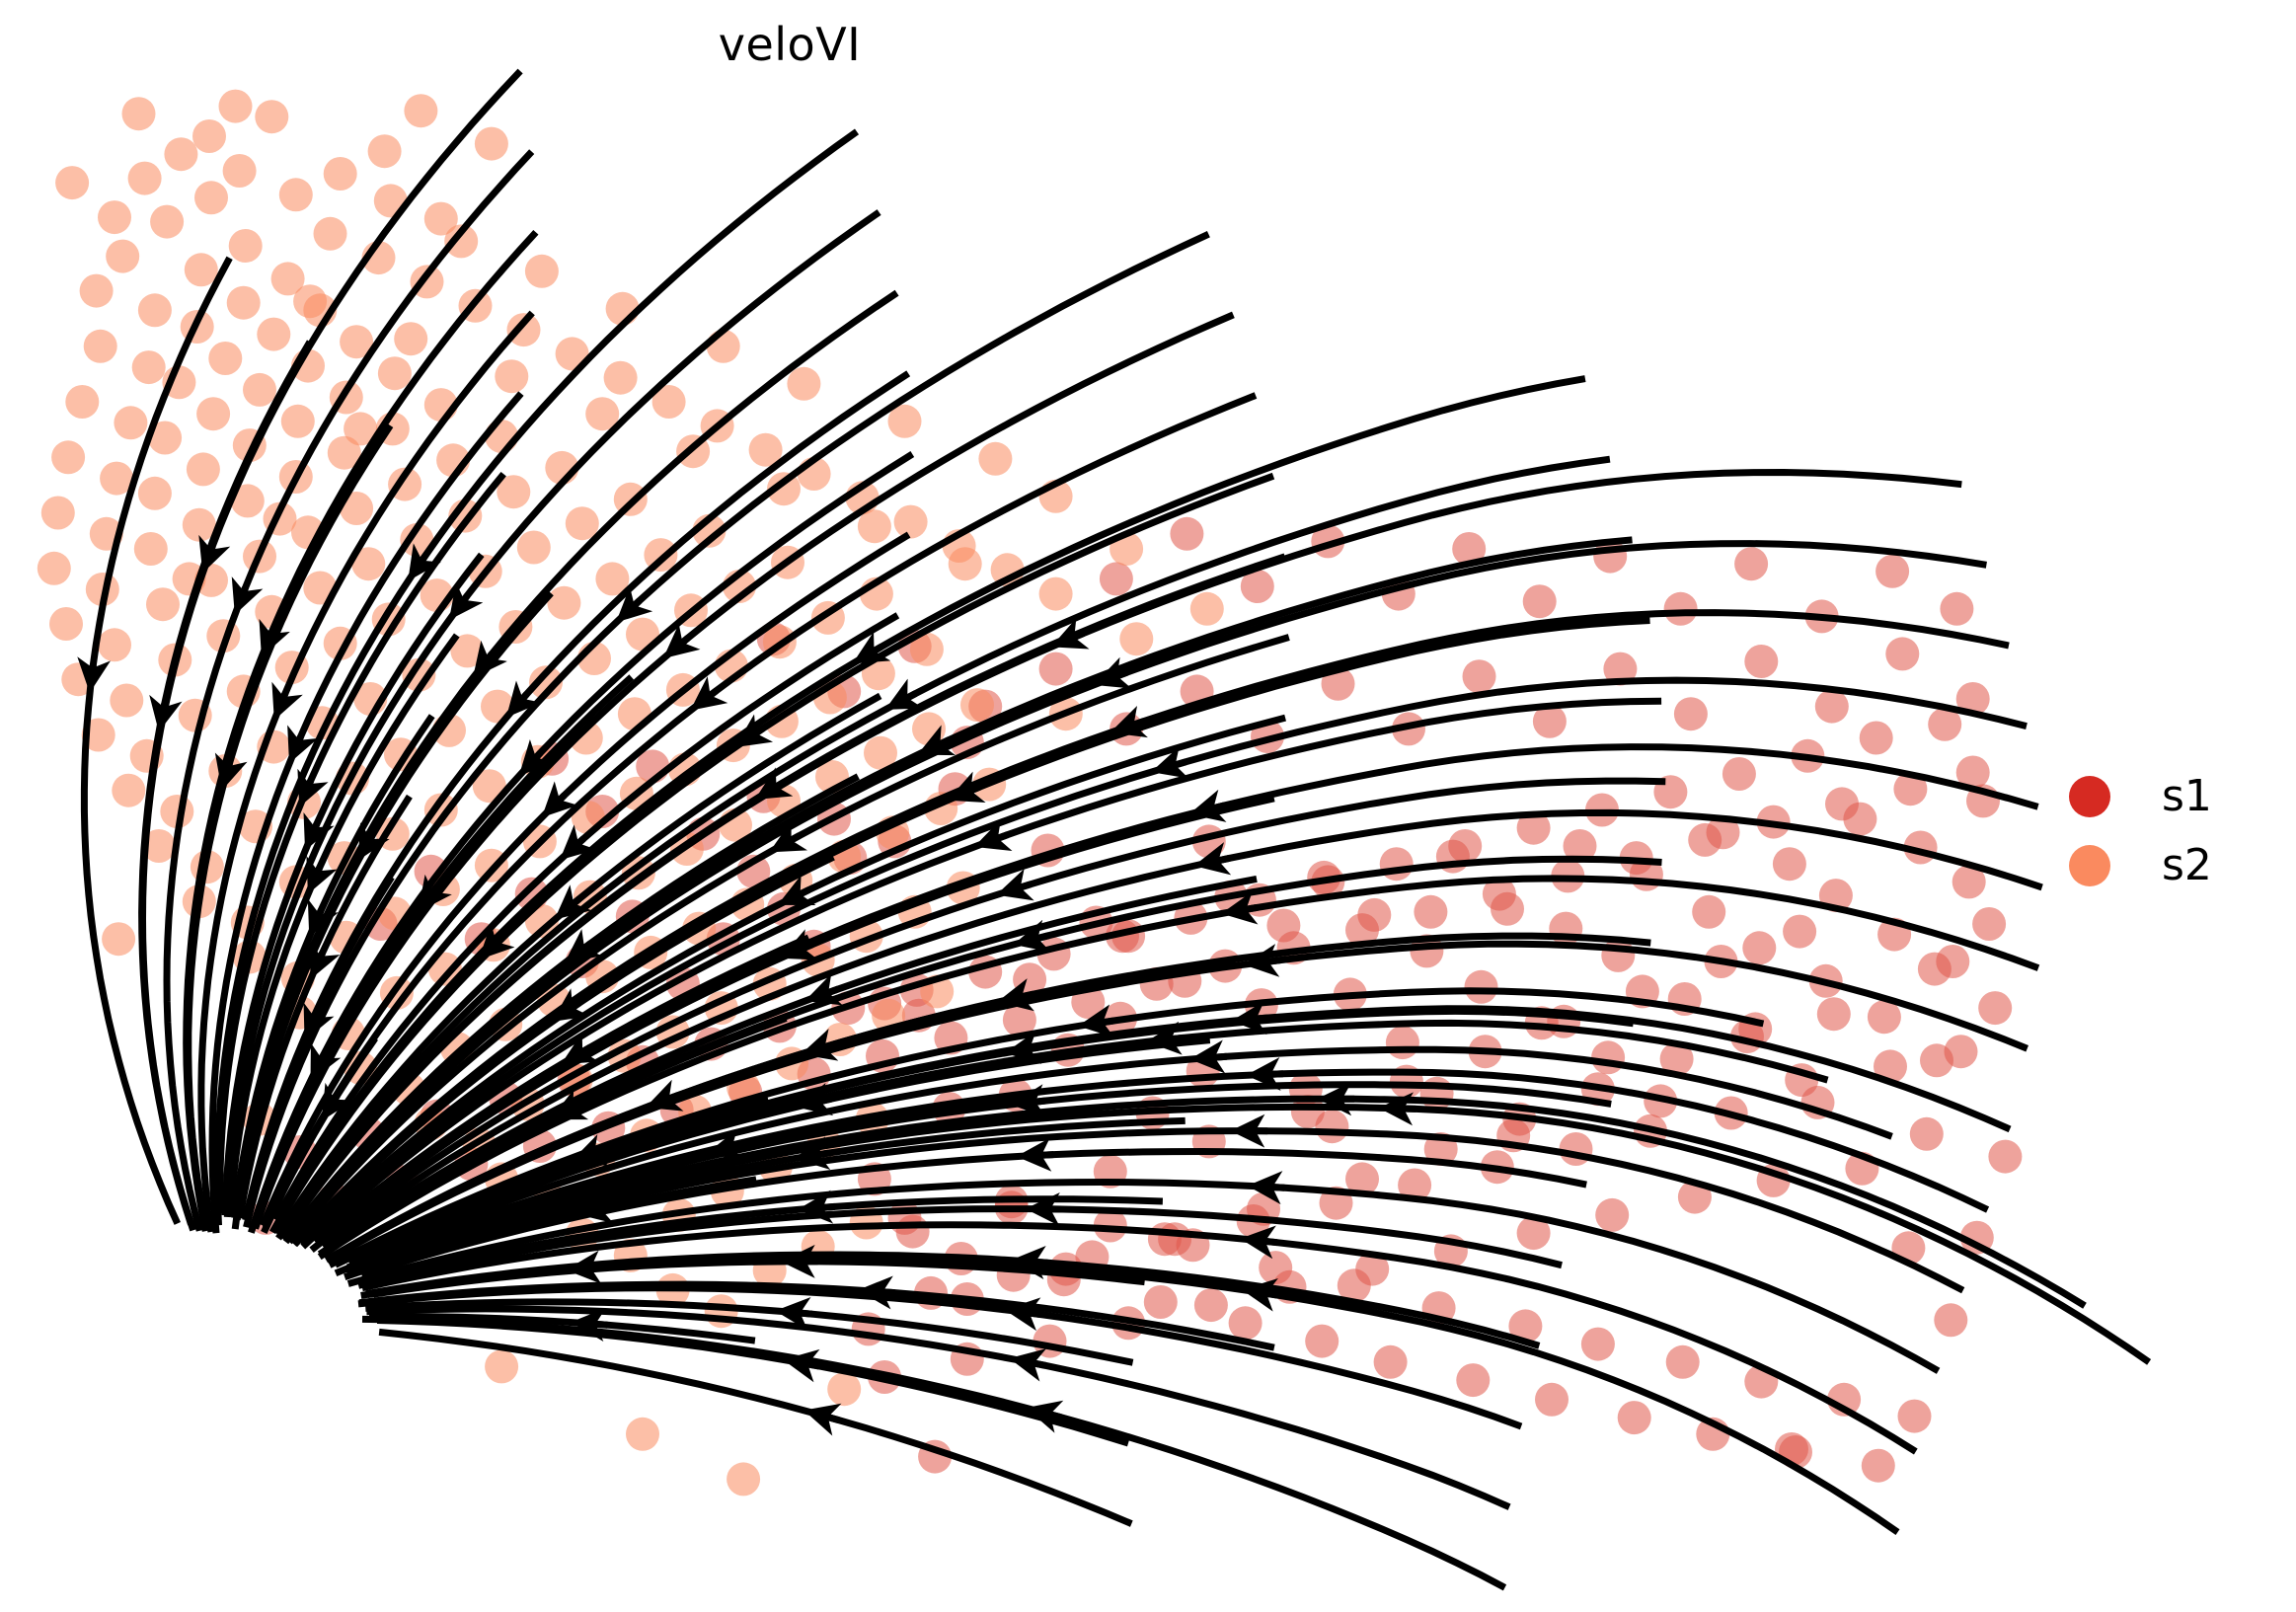 This screenshot has height=1612, width=2296. What do you see at coordinates (2177, 796) in the screenshot?
I see `legend-item-s1: s1` at bounding box center [2177, 796].